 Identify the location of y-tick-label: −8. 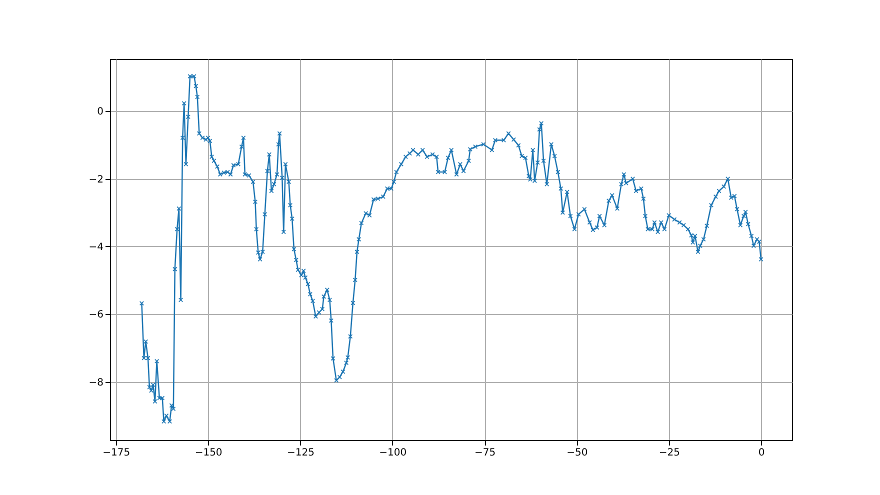
(96, 382).